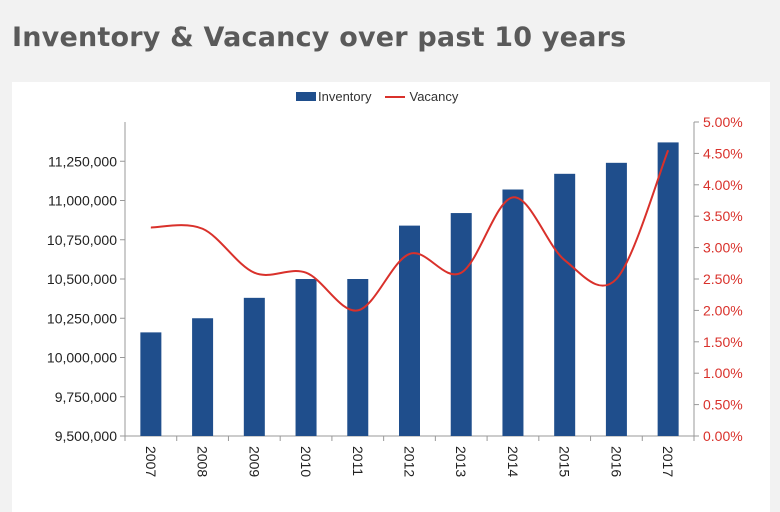  What do you see at coordinates (395, 96) in the screenshot?
I see `legend-swatch-vacancy` at bounding box center [395, 96].